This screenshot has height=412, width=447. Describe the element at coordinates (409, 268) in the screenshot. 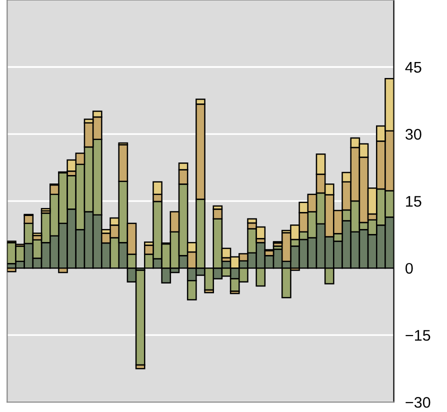

I see `y-tick-label: 0` at that location.